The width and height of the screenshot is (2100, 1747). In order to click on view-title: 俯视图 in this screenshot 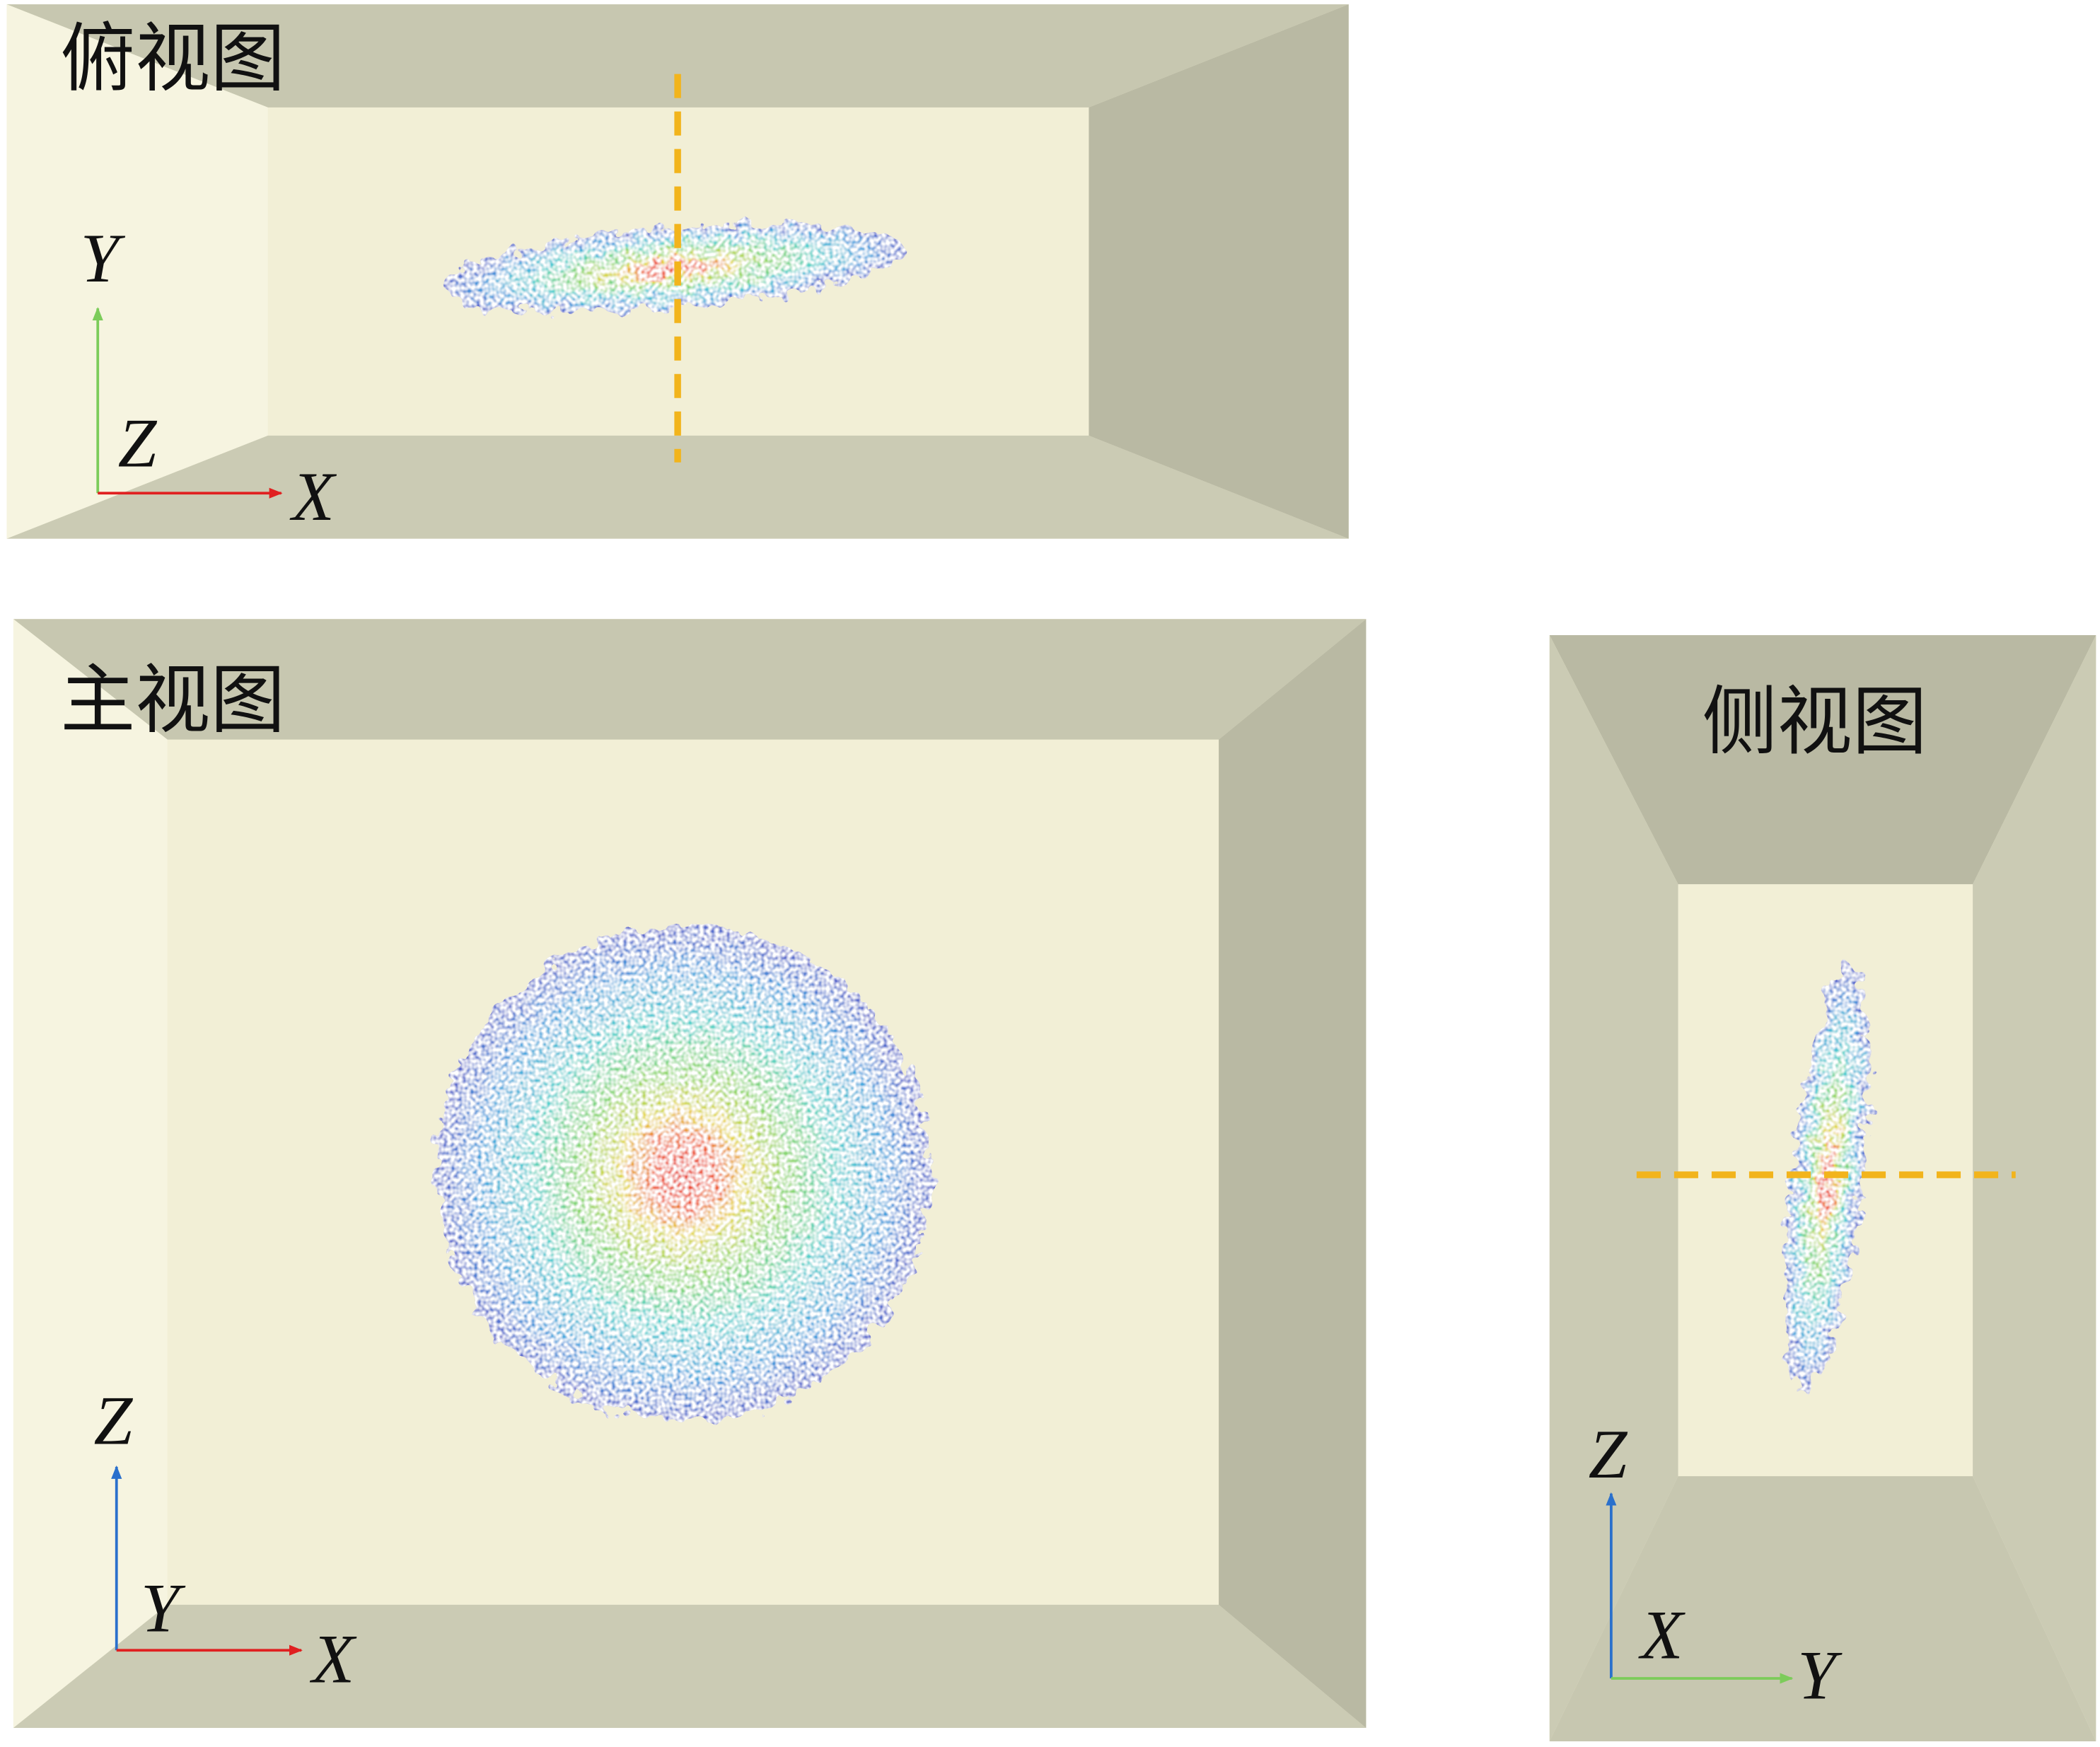, I will do `click(172, 60)`.